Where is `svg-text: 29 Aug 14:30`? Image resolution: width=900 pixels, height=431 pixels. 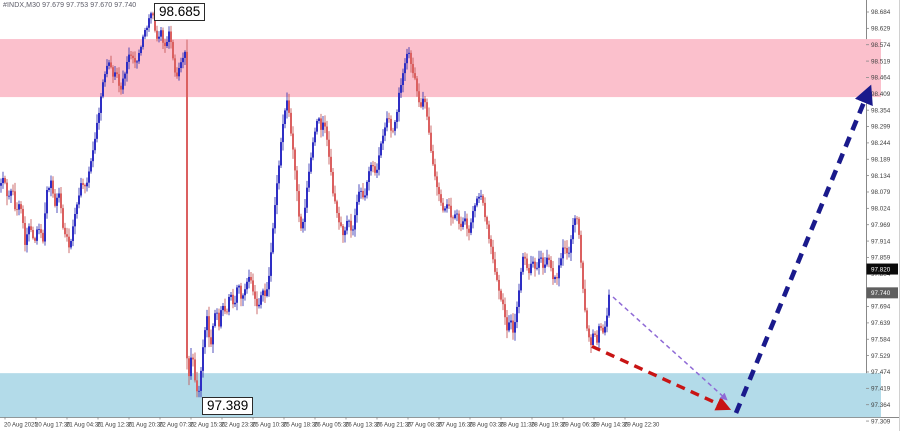 svg-text: 29 Aug 14:30 is located at coordinates (611, 426).